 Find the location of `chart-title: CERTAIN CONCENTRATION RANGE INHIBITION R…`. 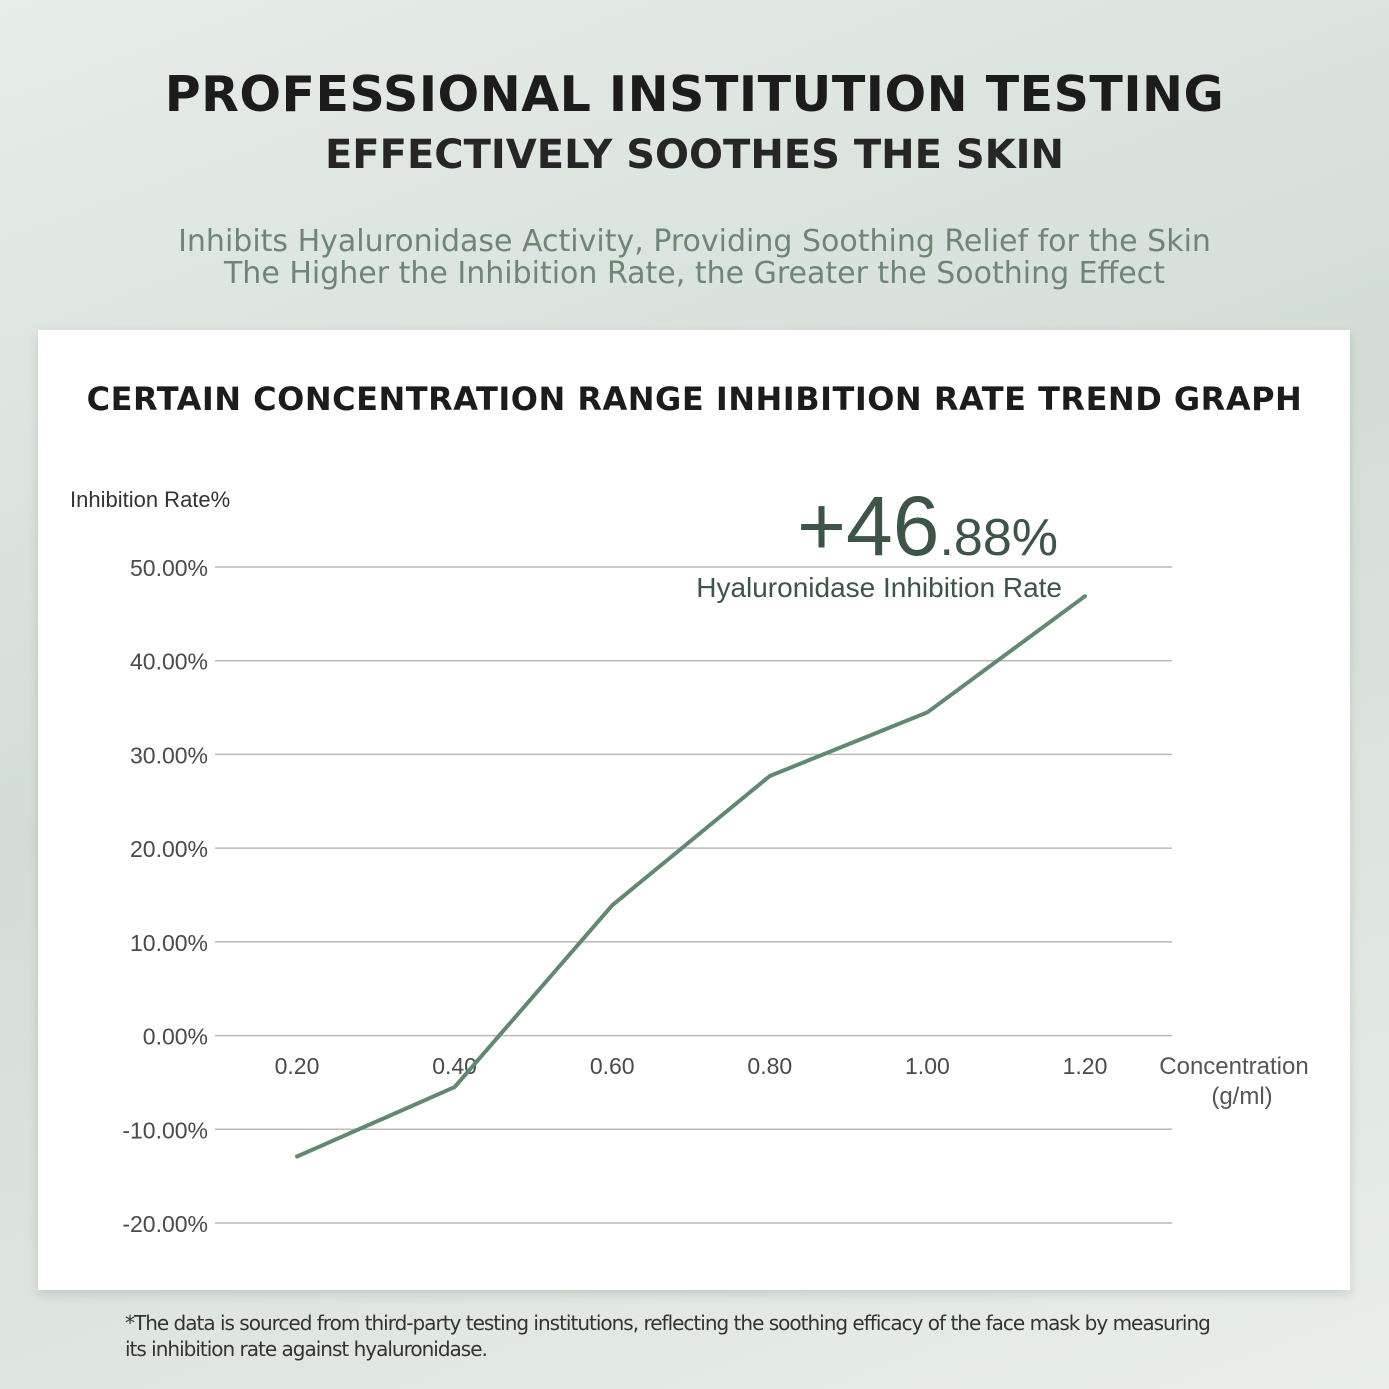

chart-title: CERTAIN CONCENTRATION RANGE INHIBITION R… is located at coordinates (694, 399).